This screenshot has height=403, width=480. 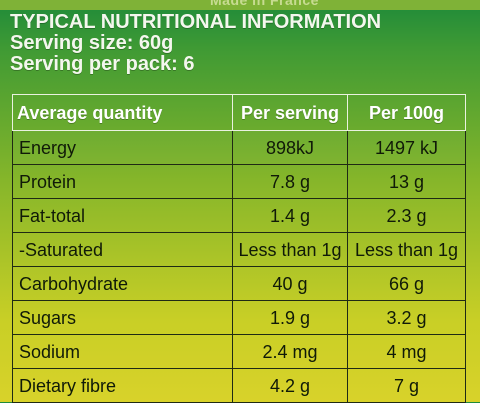 I want to click on row-per-serving: 4.2 g, so click(x=290, y=385).